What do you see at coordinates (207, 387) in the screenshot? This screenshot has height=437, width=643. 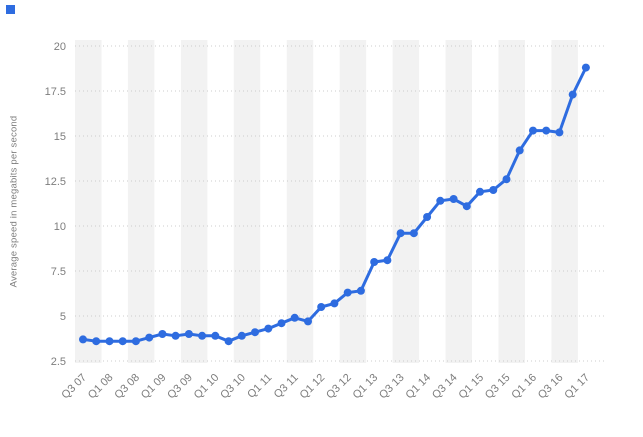 I see `x-tick-label: Q1 10` at bounding box center [207, 387].